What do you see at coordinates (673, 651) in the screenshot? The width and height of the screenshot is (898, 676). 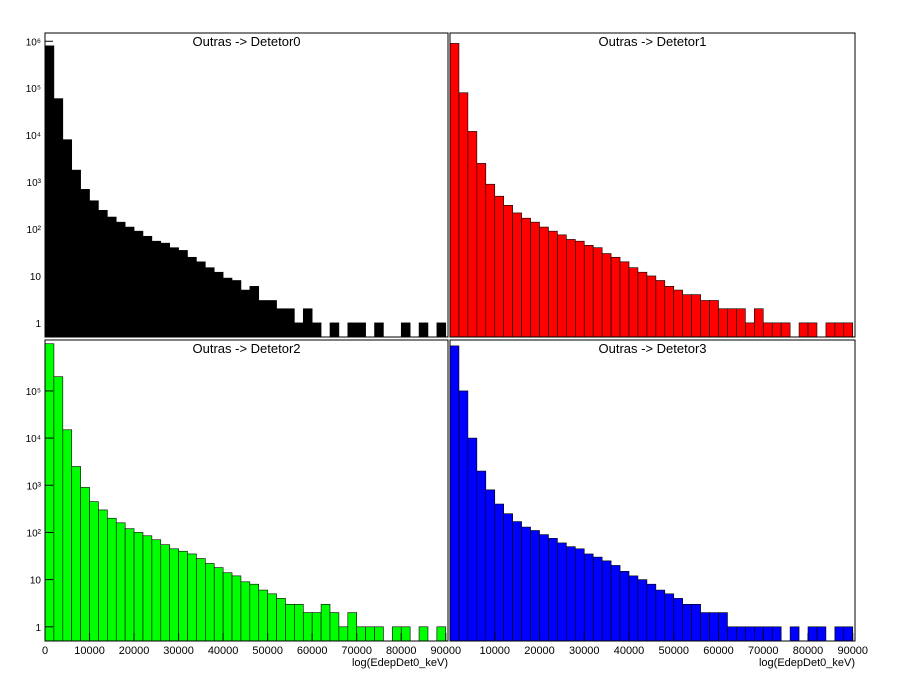 I see `x-tick-label: 50000` at bounding box center [673, 651].